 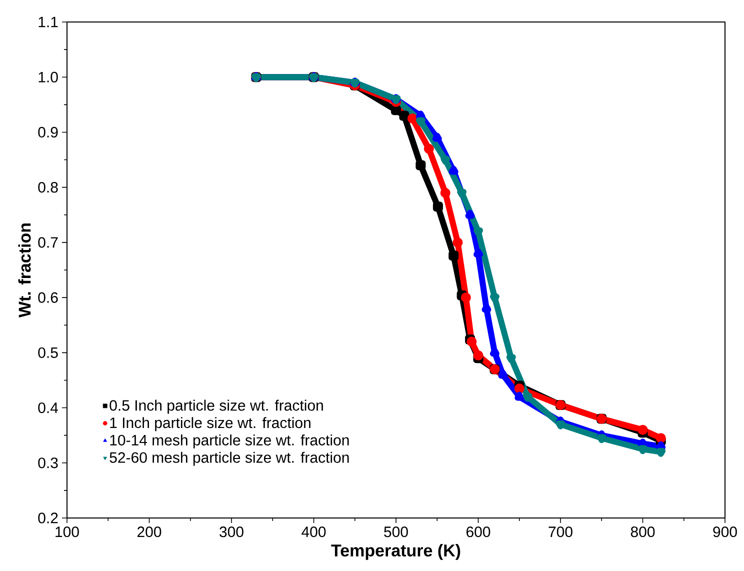 I want to click on y-tick-label: 1.1, so click(x=48, y=22).